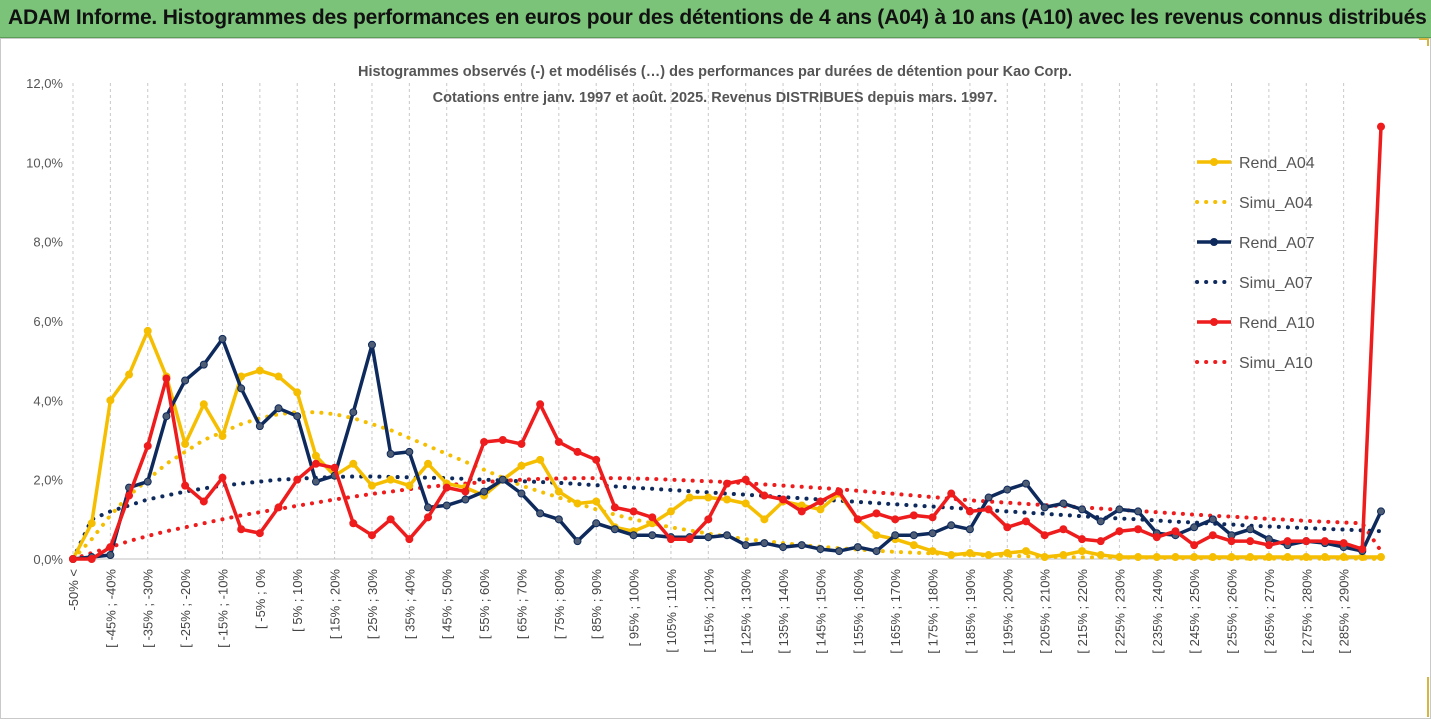 The image size is (1431, 723). Describe the element at coordinates (372, 604) in the screenshot. I see `x-tick-label: [ 25% ; 30%` at that location.